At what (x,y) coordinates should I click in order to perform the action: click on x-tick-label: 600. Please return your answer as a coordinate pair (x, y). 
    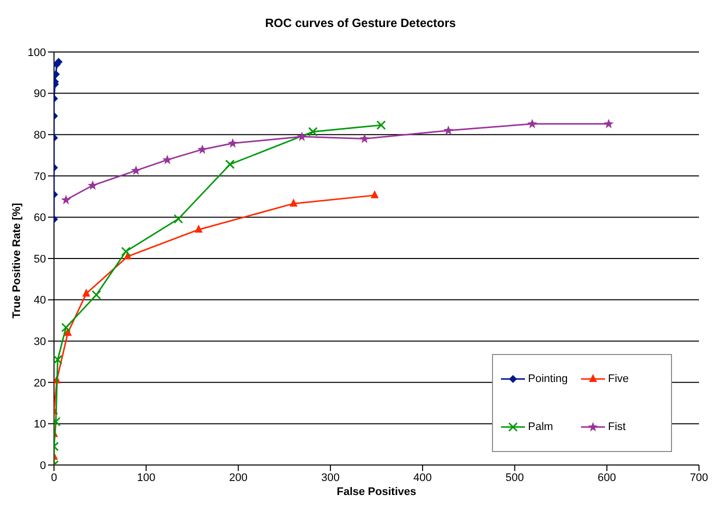
    Looking at the image, I should click on (607, 478).